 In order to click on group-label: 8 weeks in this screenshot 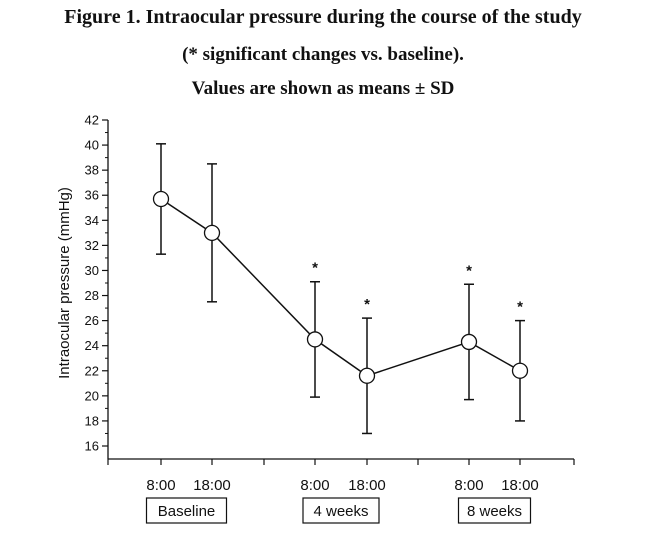, I will do `click(494, 511)`.